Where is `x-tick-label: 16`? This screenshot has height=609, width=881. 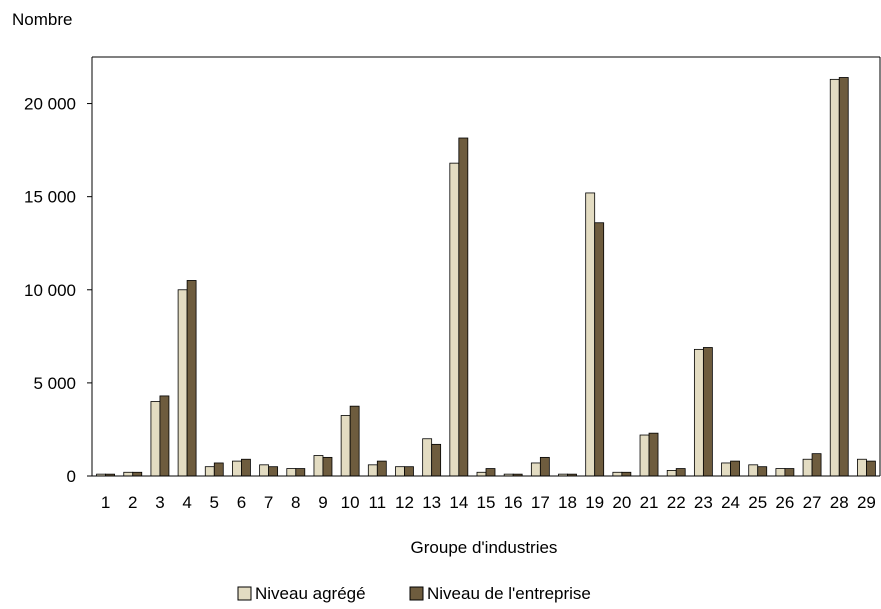
x-tick-label: 16 is located at coordinates (513, 502).